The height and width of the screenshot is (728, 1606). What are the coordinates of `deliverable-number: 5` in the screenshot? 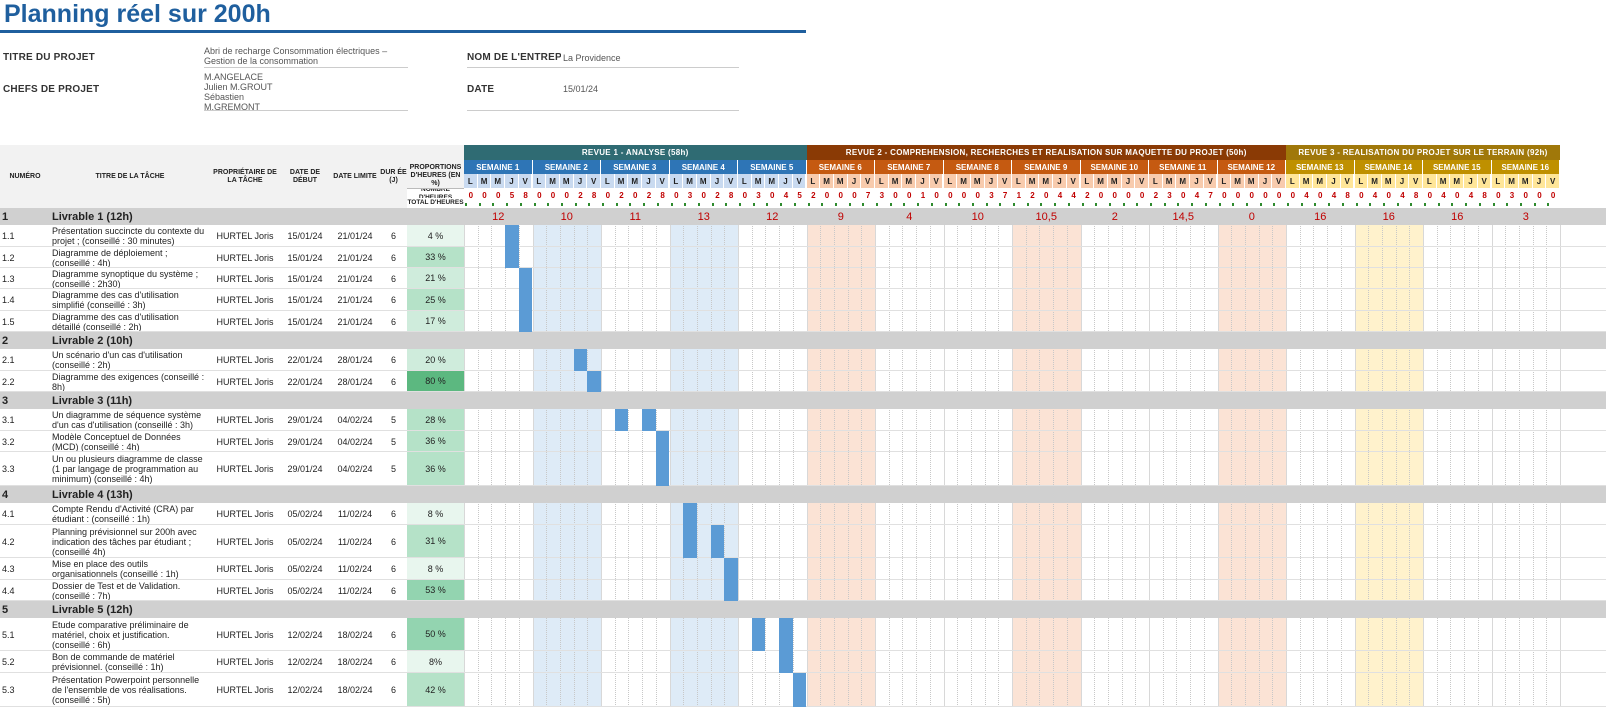 It's located at (5, 609).